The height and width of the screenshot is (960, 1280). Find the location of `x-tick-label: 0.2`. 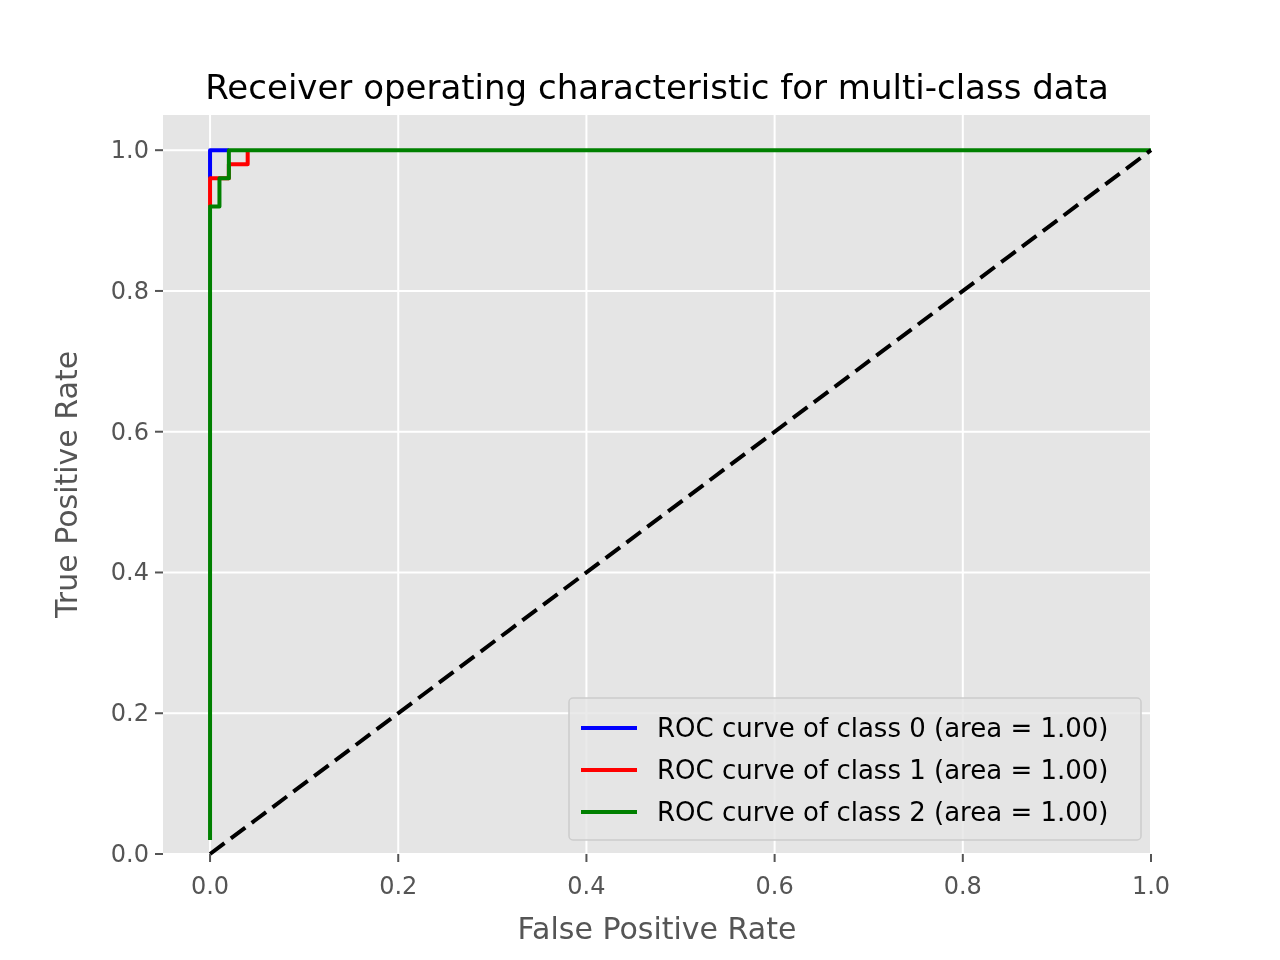

x-tick-label: 0.2 is located at coordinates (398, 886).